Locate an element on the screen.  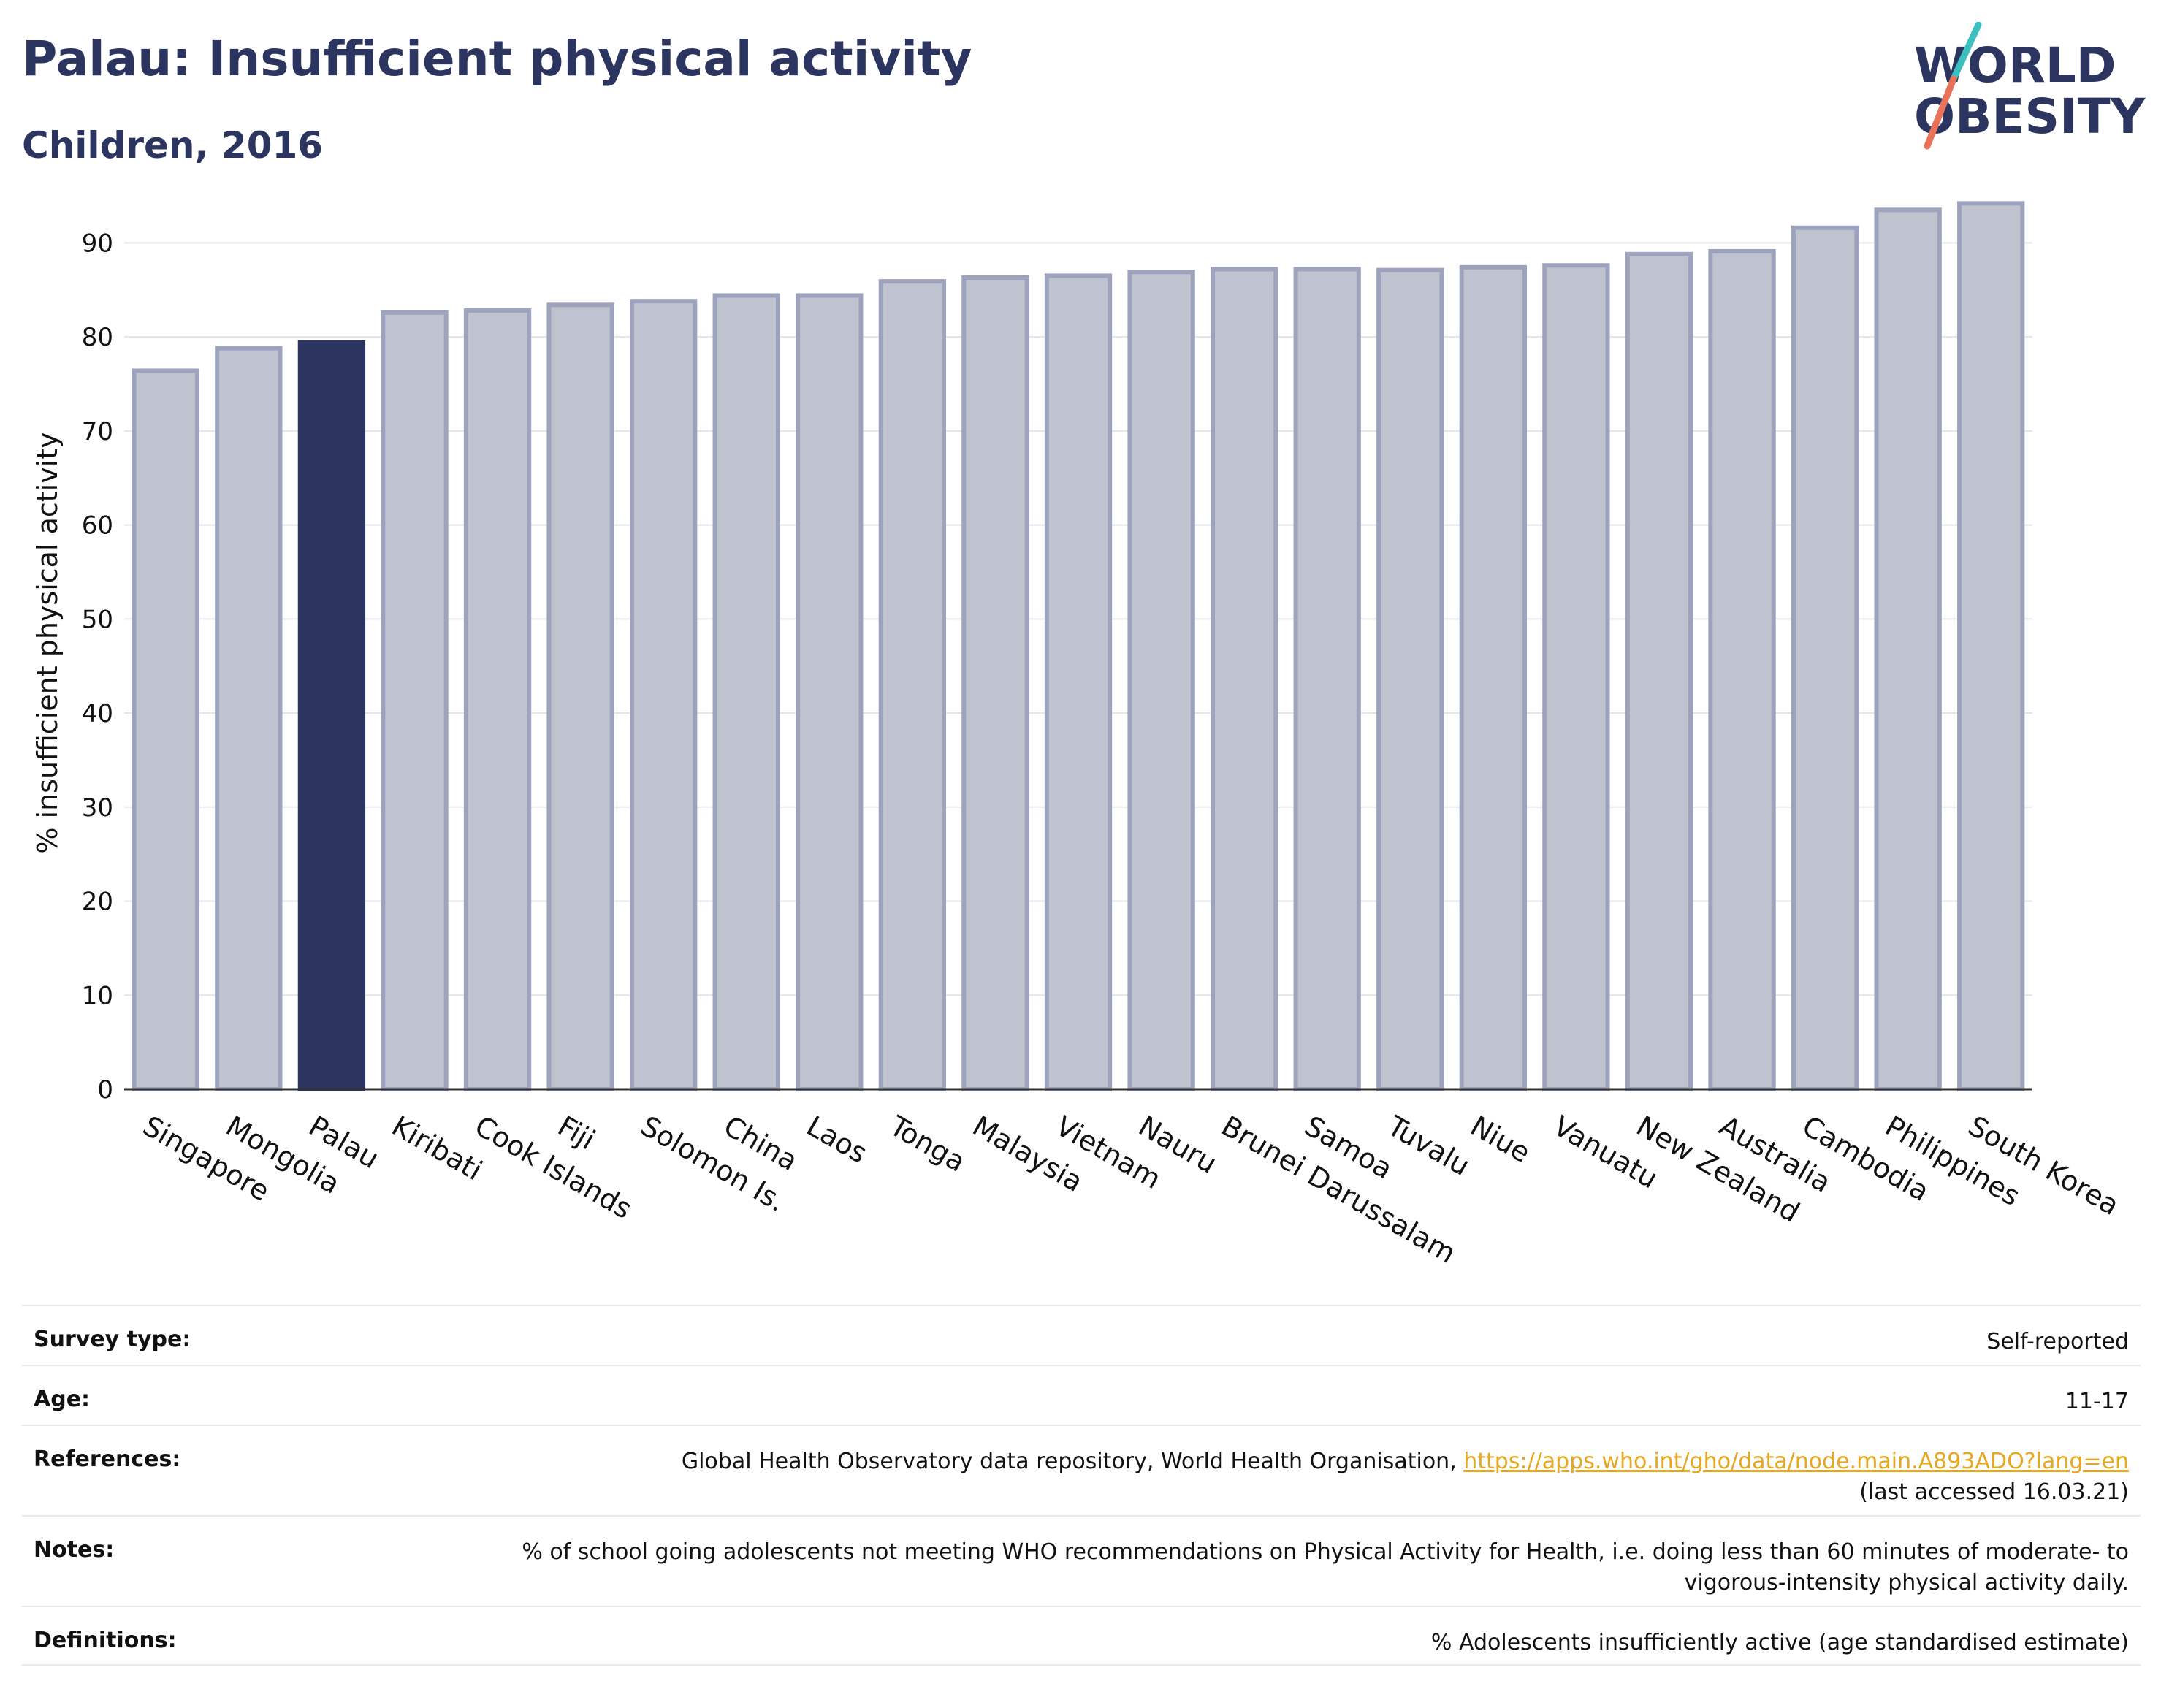
bar-singapore is located at coordinates (165, 730).